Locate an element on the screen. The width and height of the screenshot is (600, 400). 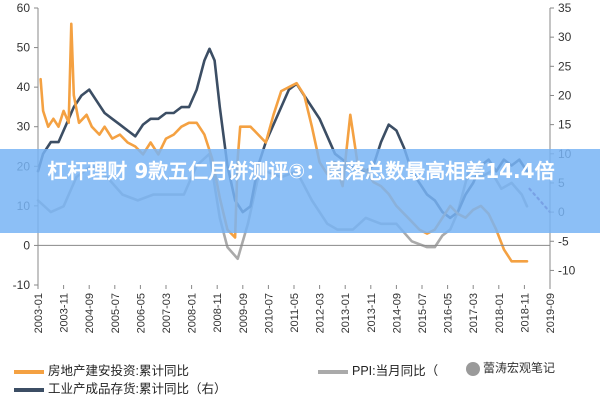
y-left-tick-label: 50 is located at coordinates (24, 48).